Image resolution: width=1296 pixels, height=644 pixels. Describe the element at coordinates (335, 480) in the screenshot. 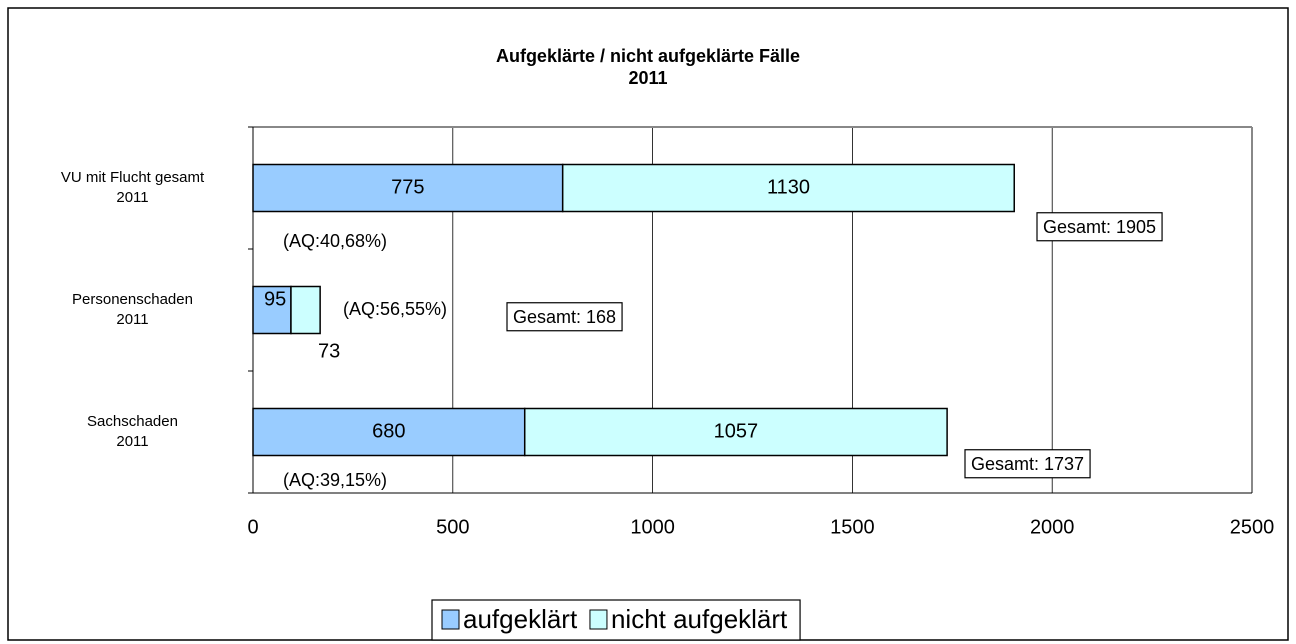

I see `ratio-label: (AQ:39,15%)` at that location.